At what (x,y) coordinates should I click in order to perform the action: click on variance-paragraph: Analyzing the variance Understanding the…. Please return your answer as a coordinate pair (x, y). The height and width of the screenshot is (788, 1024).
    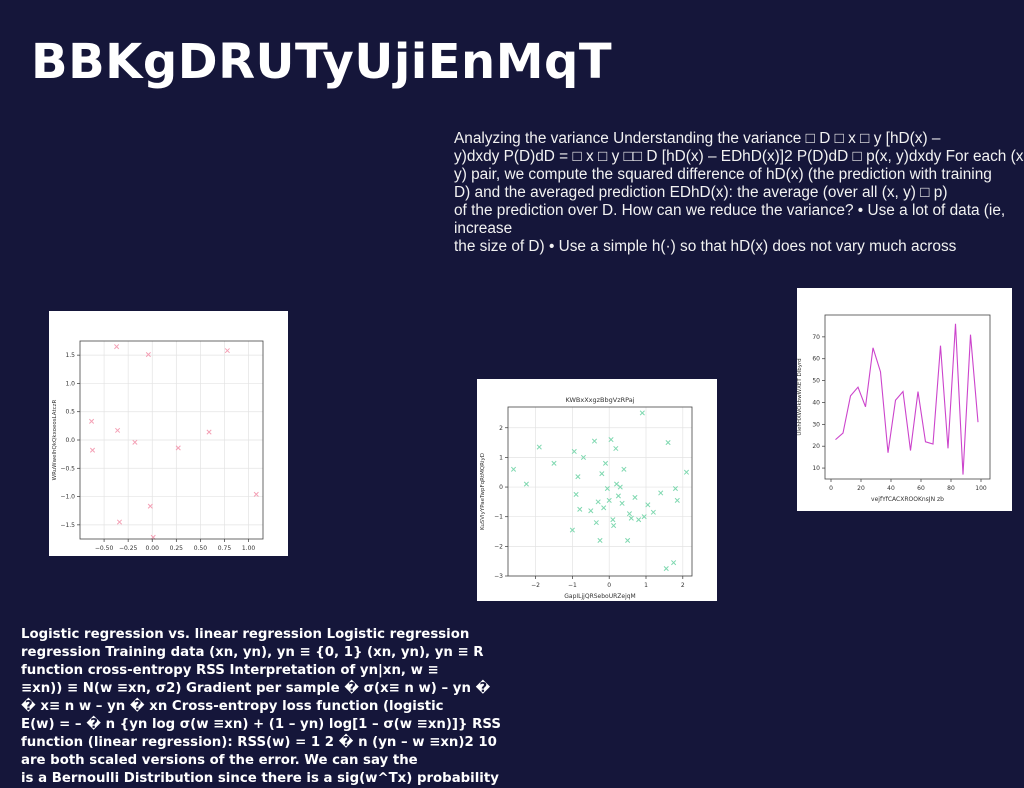
    Looking at the image, I should click on (739, 193).